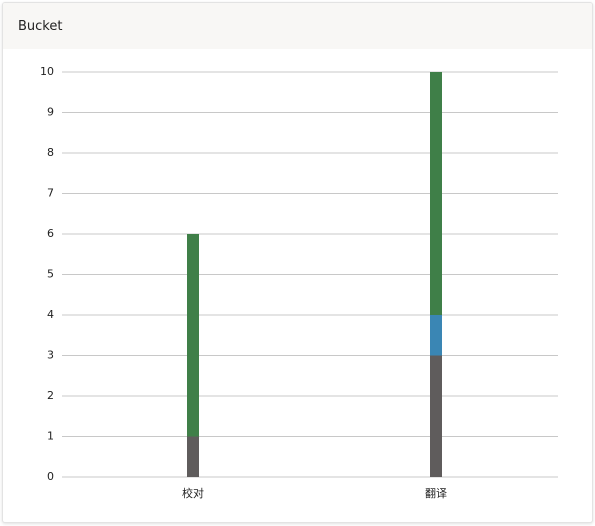 The width and height of the screenshot is (595, 526). What do you see at coordinates (50, 436) in the screenshot?
I see `y-tick-label: 1` at bounding box center [50, 436].